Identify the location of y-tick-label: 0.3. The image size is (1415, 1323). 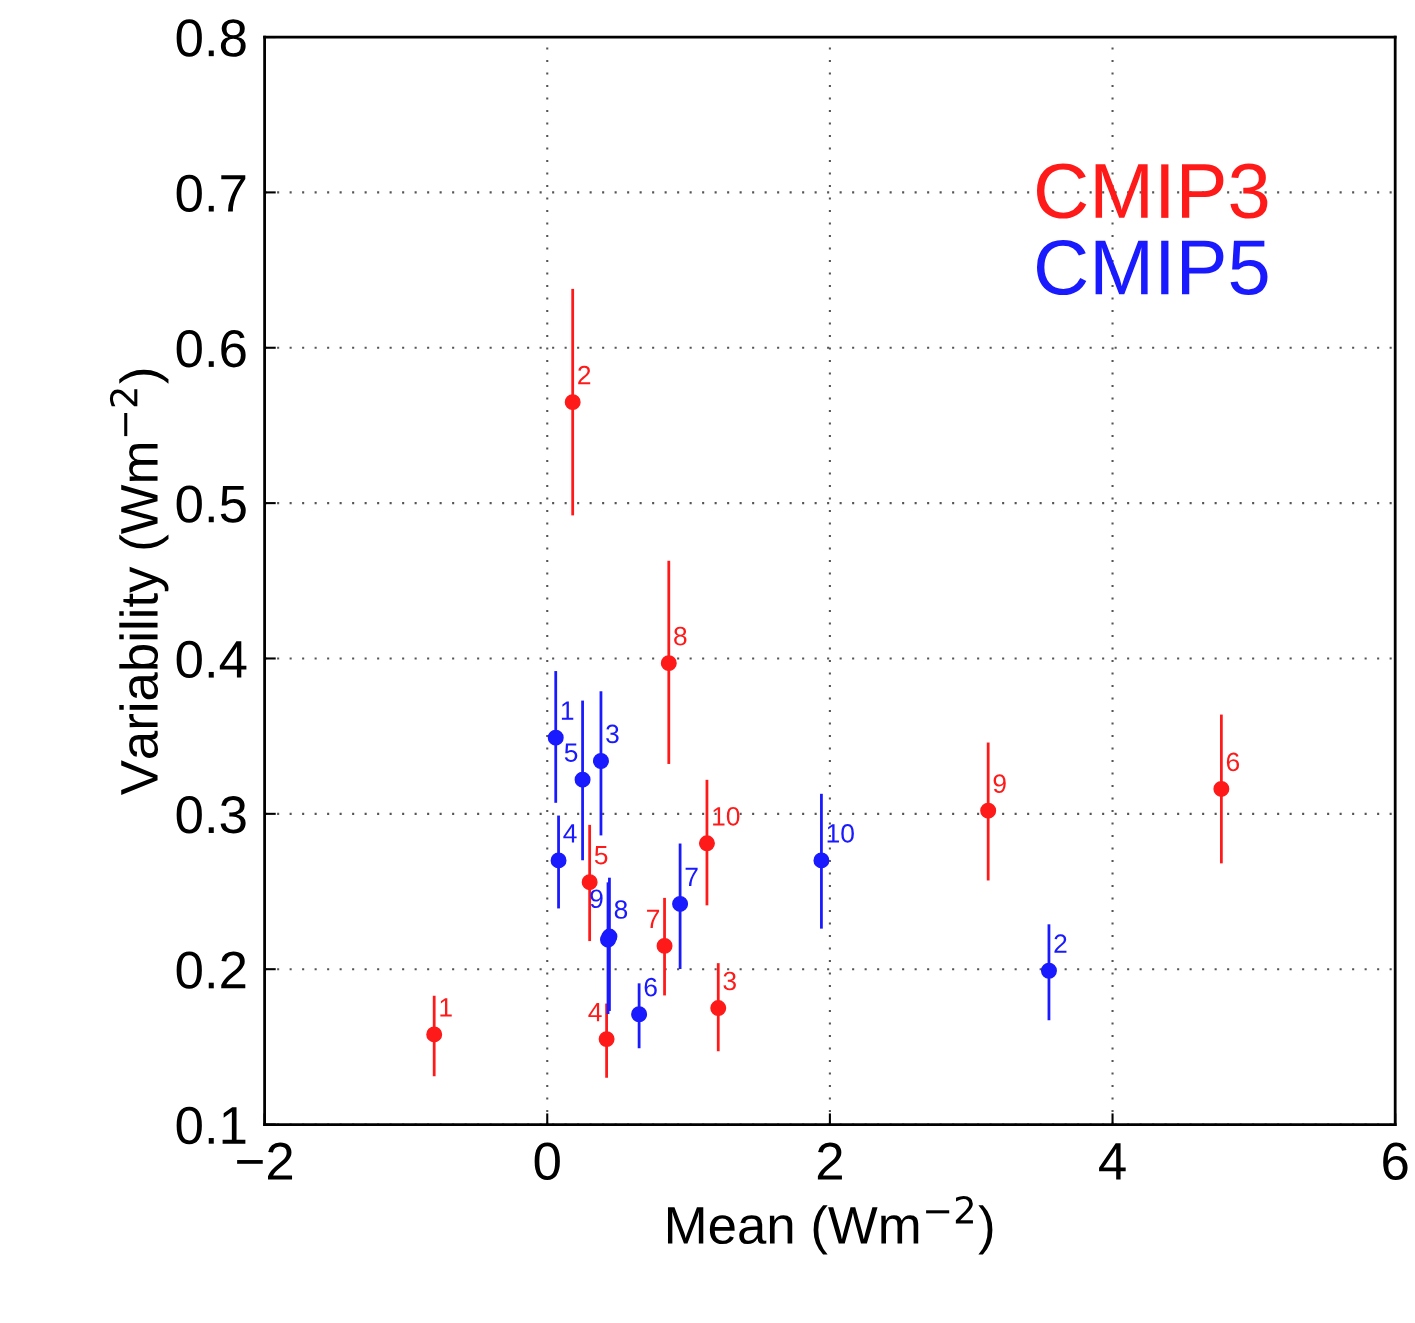
(211, 815).